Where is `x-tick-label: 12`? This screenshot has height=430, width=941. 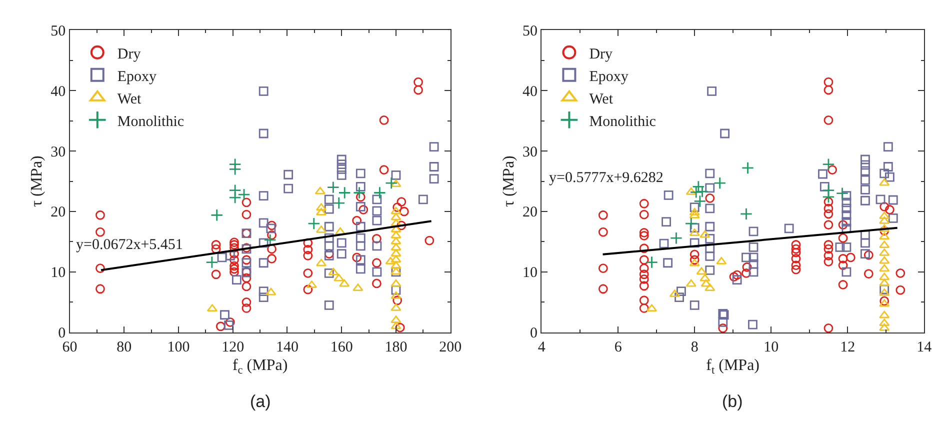
x-tick-label: 12 is located at coordinates (848, 348).